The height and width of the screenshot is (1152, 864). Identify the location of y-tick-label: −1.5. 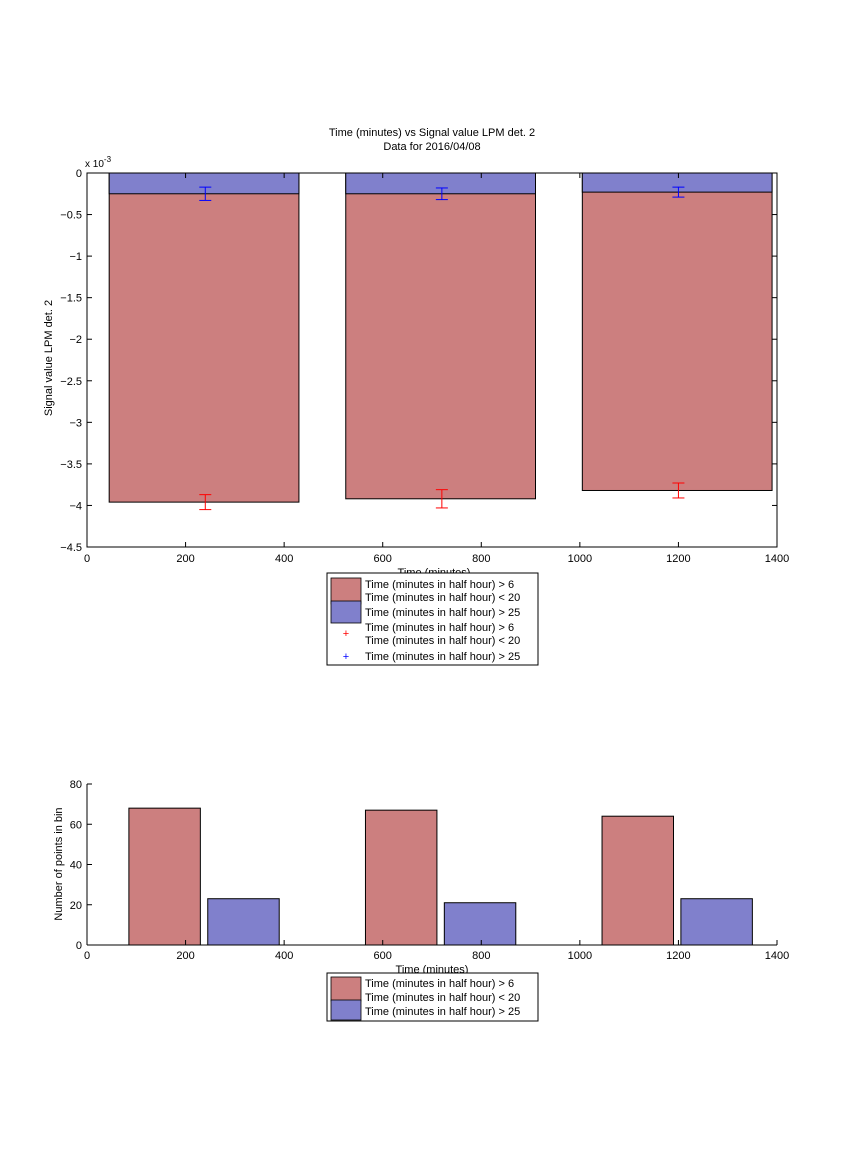
(71, 299).